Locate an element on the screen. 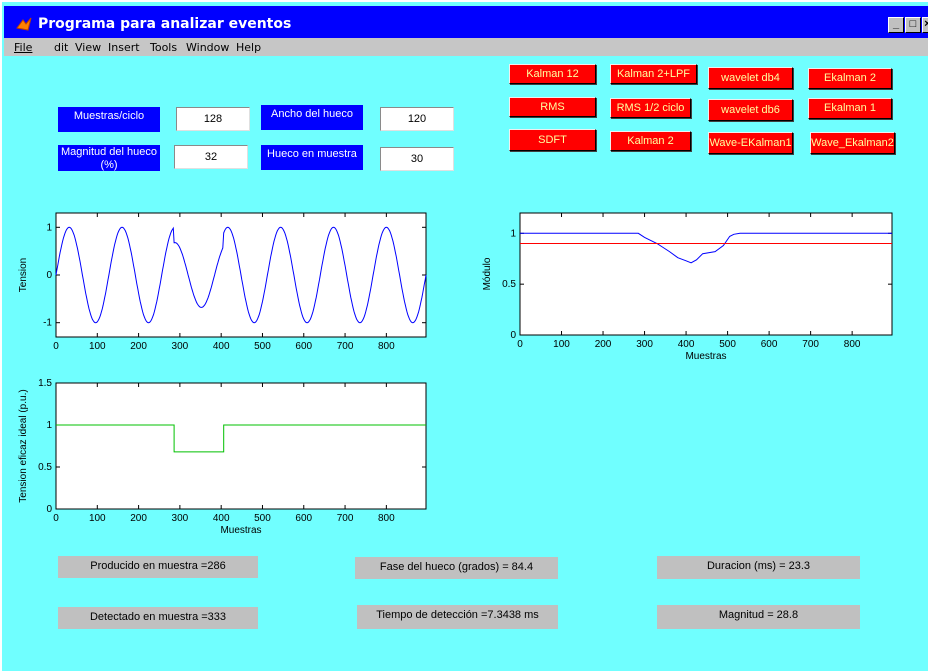 This screenshot has width=928, height=671. fase-value: Fase del hueco (grados) = 84.4 is located at coordinates (456, 568).